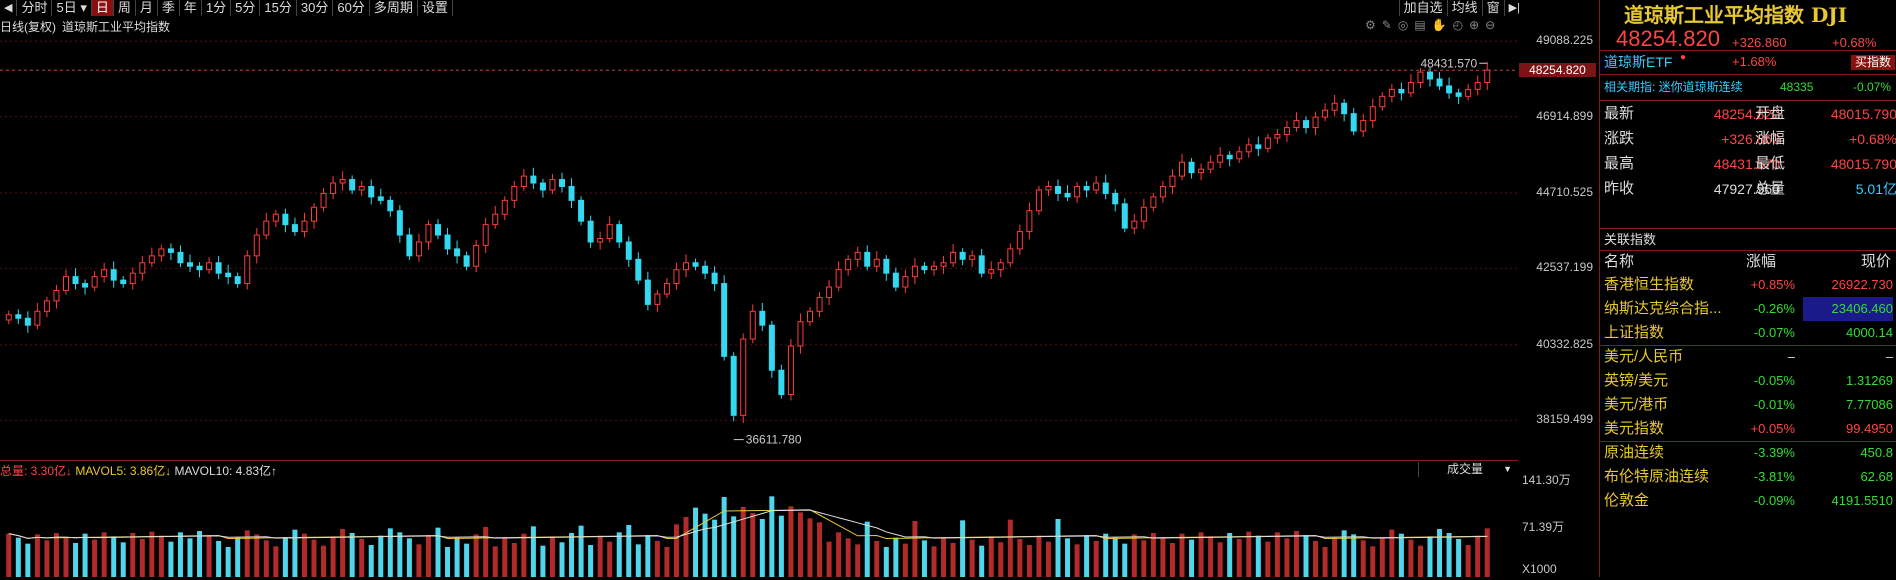  Describe the element at coordinates (1464, 8) in the screenshot. I see `ma-button: 均线` at that location.